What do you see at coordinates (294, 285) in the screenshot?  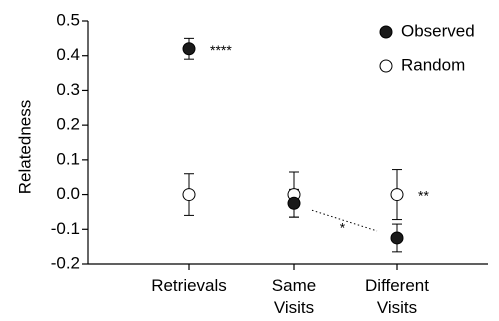 I see `x-tick-label: Same` at bounding box center [294, 285].